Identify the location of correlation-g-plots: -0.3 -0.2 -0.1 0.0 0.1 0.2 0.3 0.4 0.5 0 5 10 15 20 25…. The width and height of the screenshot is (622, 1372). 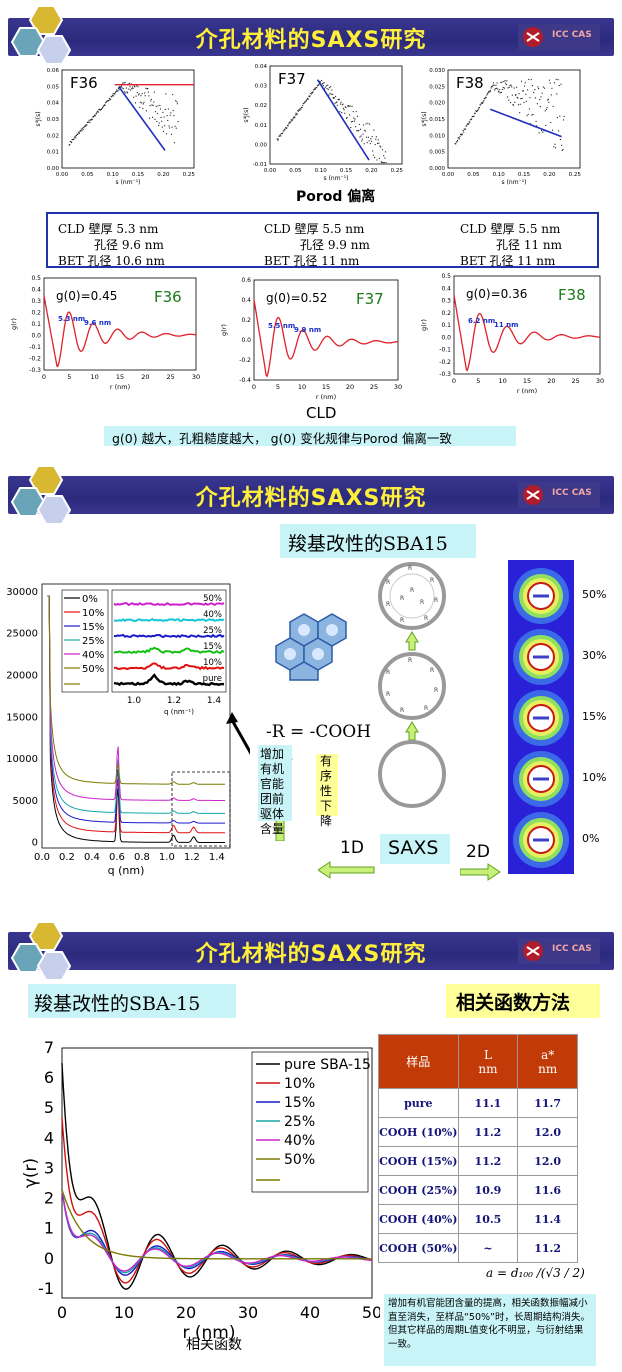
(307, 337).